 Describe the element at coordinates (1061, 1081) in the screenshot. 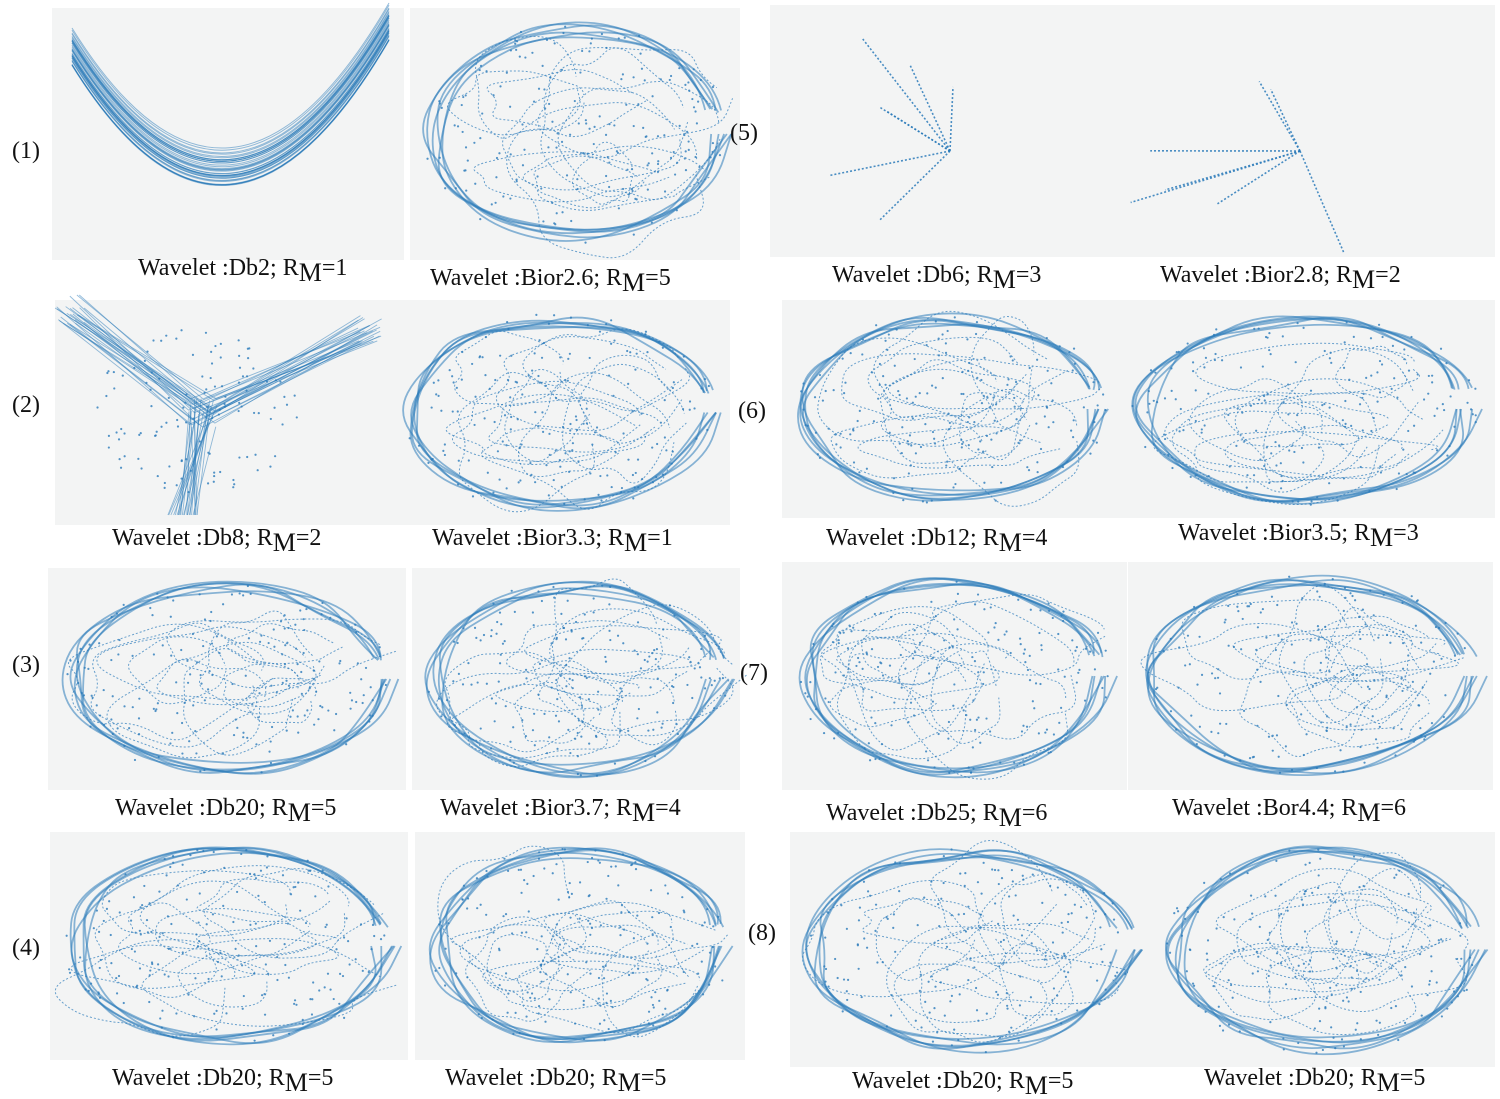

I see `caption-value: =5` at that location.